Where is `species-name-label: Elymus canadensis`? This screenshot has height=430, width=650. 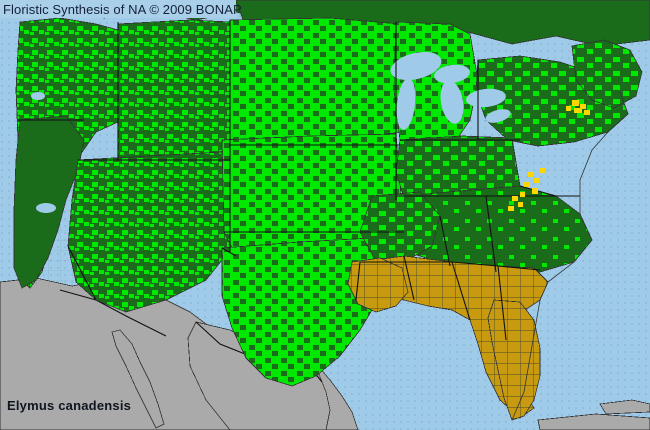
species-name-label: Elymus canadensis is located at coordinates (69, 405).